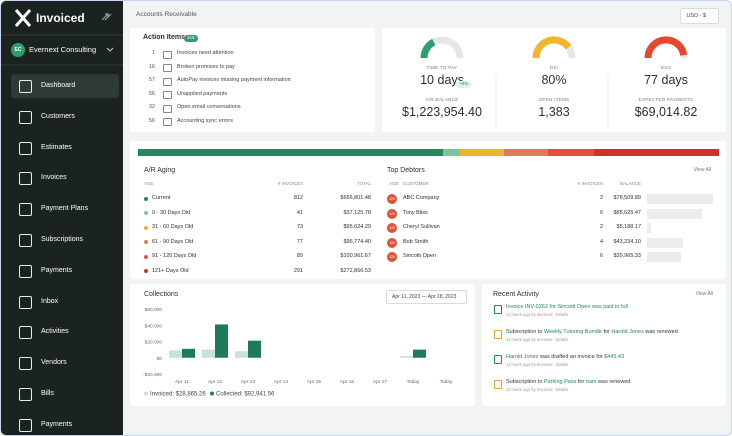 This screenshot has height=436, width=732. Describe the element at coordinates (58, 85) in the screenshot. I see `nav-label: Dashboard` at that location.